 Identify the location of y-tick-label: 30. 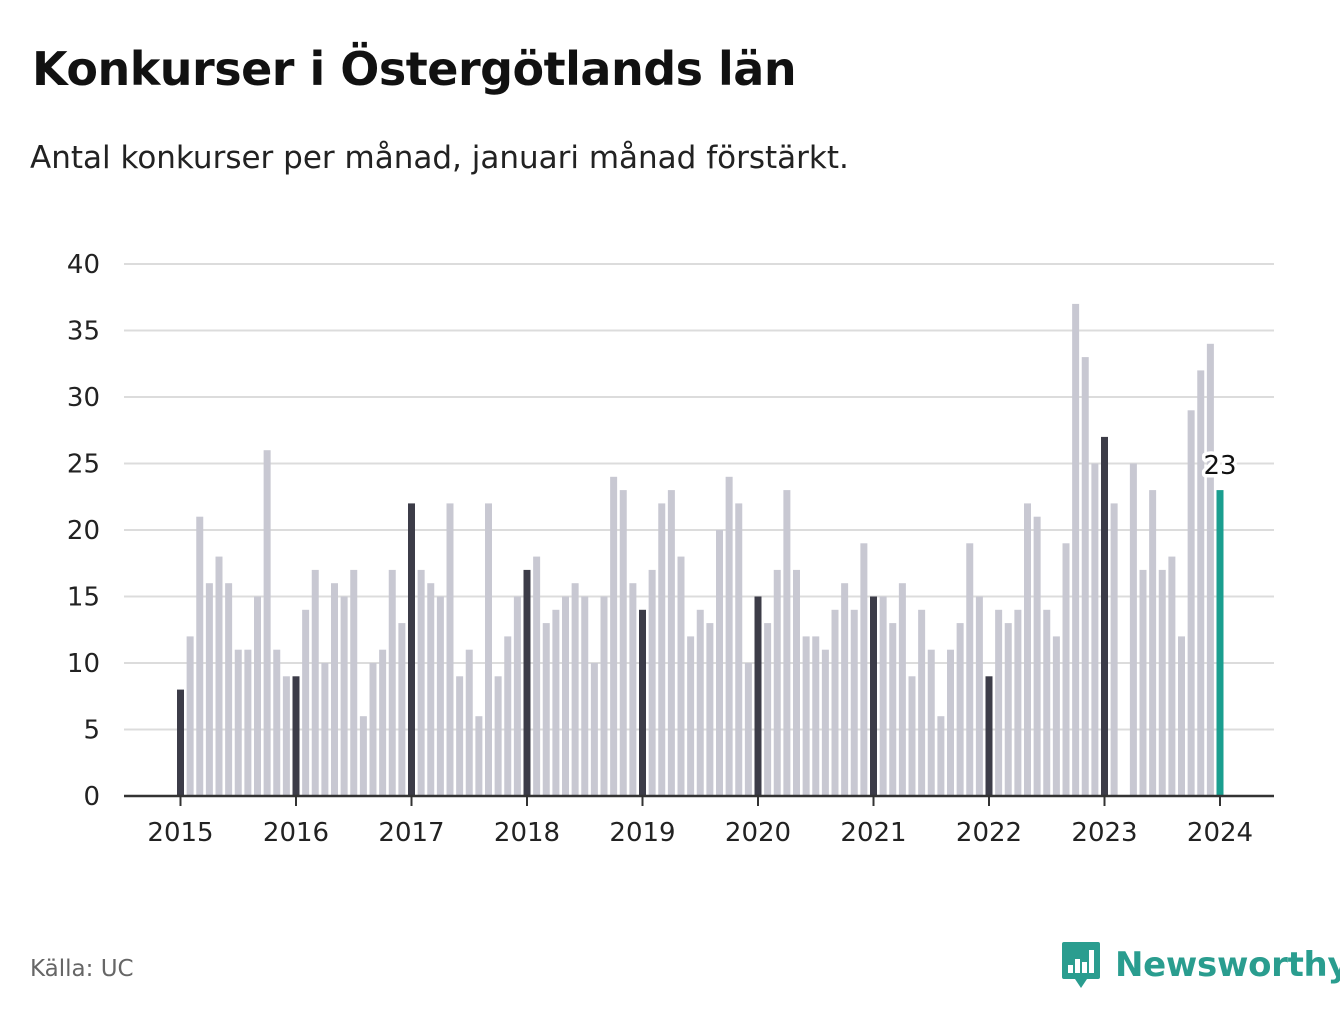
(83, 398).